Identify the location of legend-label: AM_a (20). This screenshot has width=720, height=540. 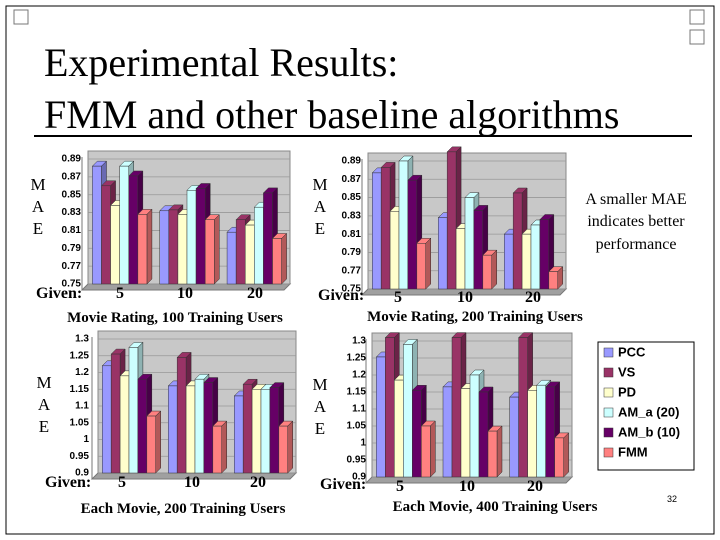
(648, 411).